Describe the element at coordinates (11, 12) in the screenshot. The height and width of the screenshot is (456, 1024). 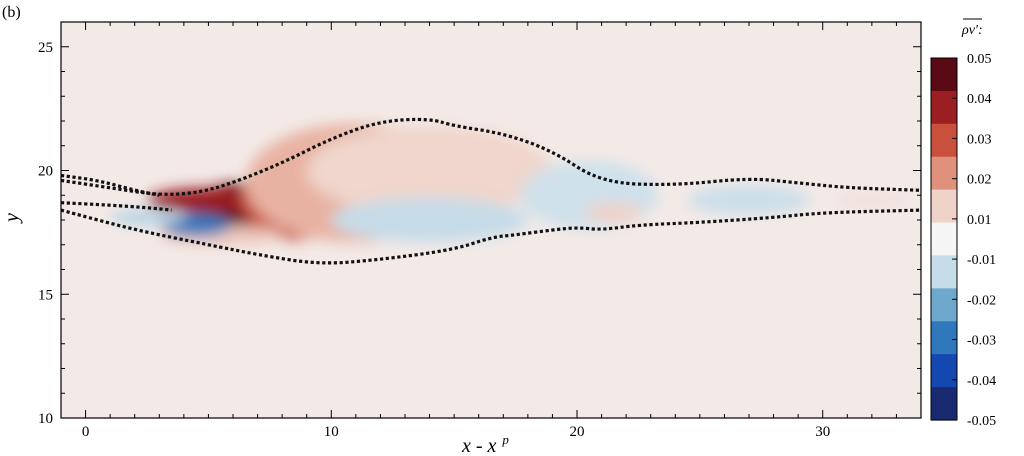
I see `panel-label: (b)` at that location.